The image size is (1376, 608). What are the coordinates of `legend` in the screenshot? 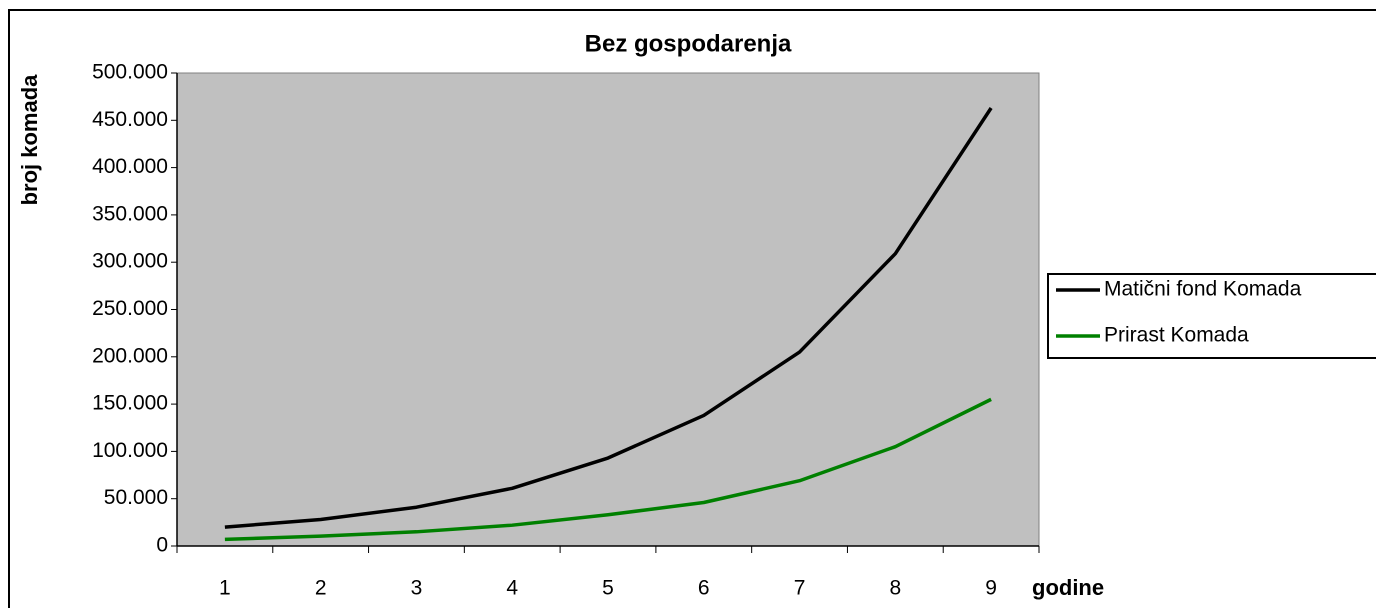 It's located at (1211, 316).